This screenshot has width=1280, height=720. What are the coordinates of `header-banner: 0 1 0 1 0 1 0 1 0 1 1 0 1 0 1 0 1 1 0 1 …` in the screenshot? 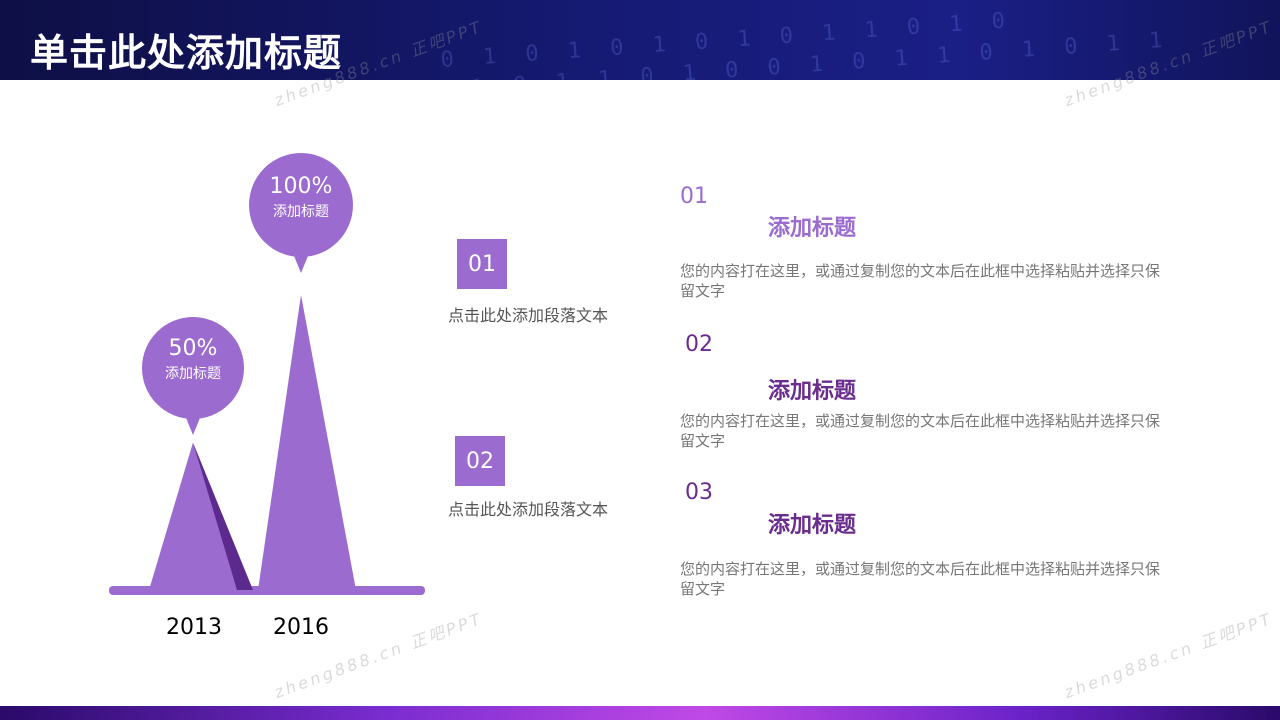 It's located at (640, 40).